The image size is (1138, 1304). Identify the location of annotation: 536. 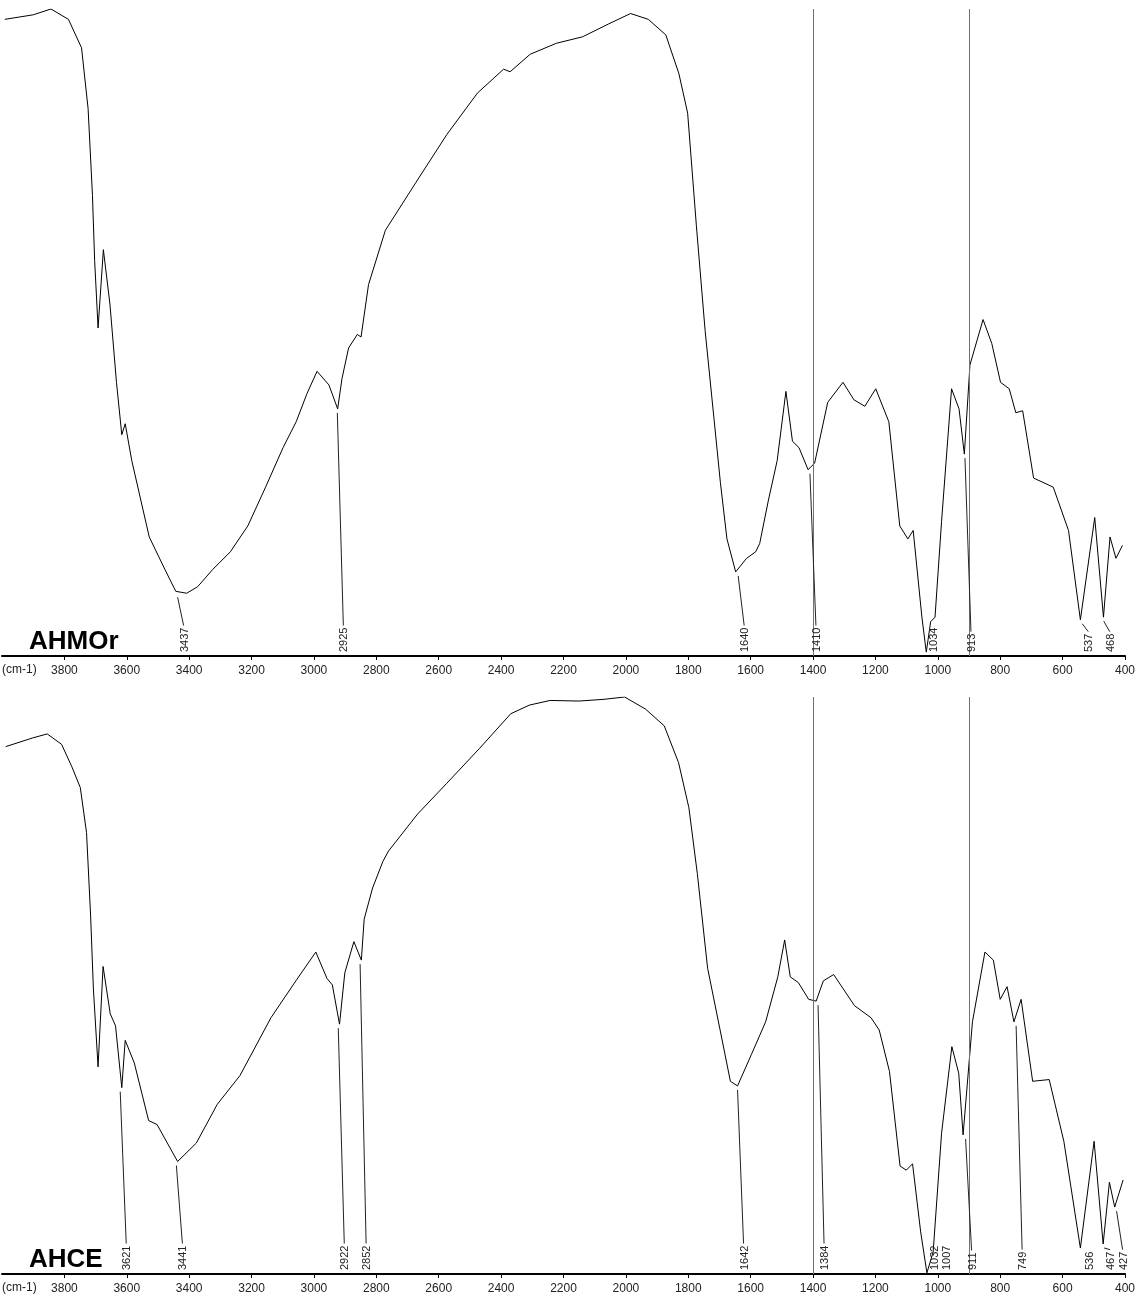
(1088, 1260).